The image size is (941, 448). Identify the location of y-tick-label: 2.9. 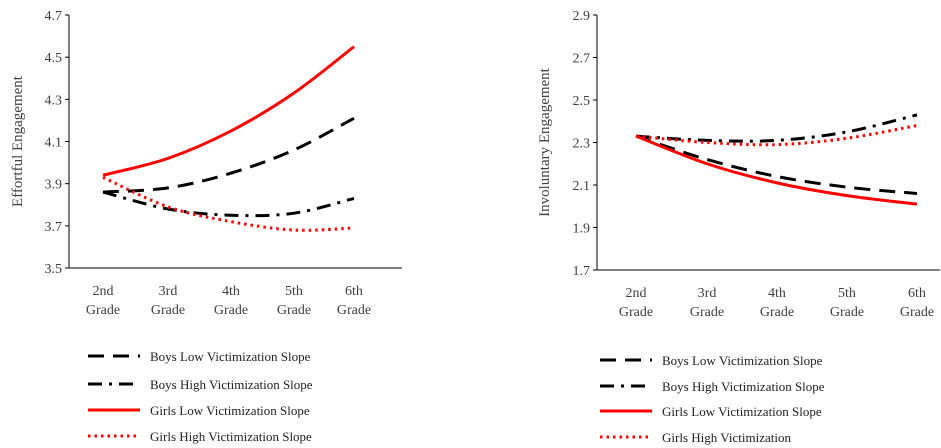
(582, 16).